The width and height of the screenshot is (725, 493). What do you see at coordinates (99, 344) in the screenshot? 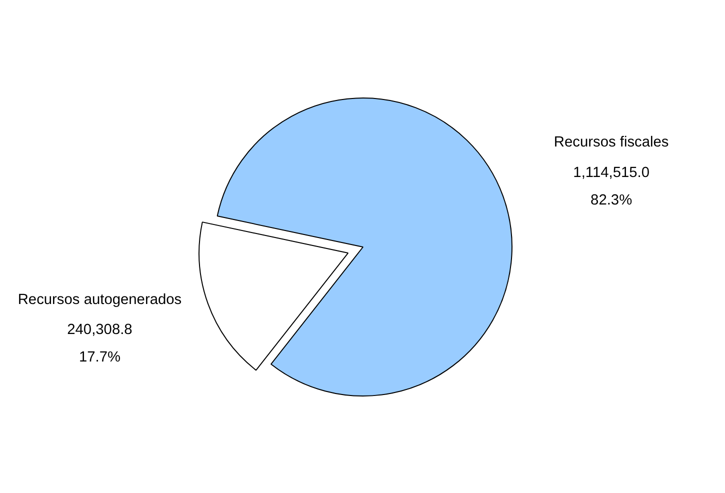
I see `data-label: 240,308.8 17.7%` at bounding box center [99, 344].